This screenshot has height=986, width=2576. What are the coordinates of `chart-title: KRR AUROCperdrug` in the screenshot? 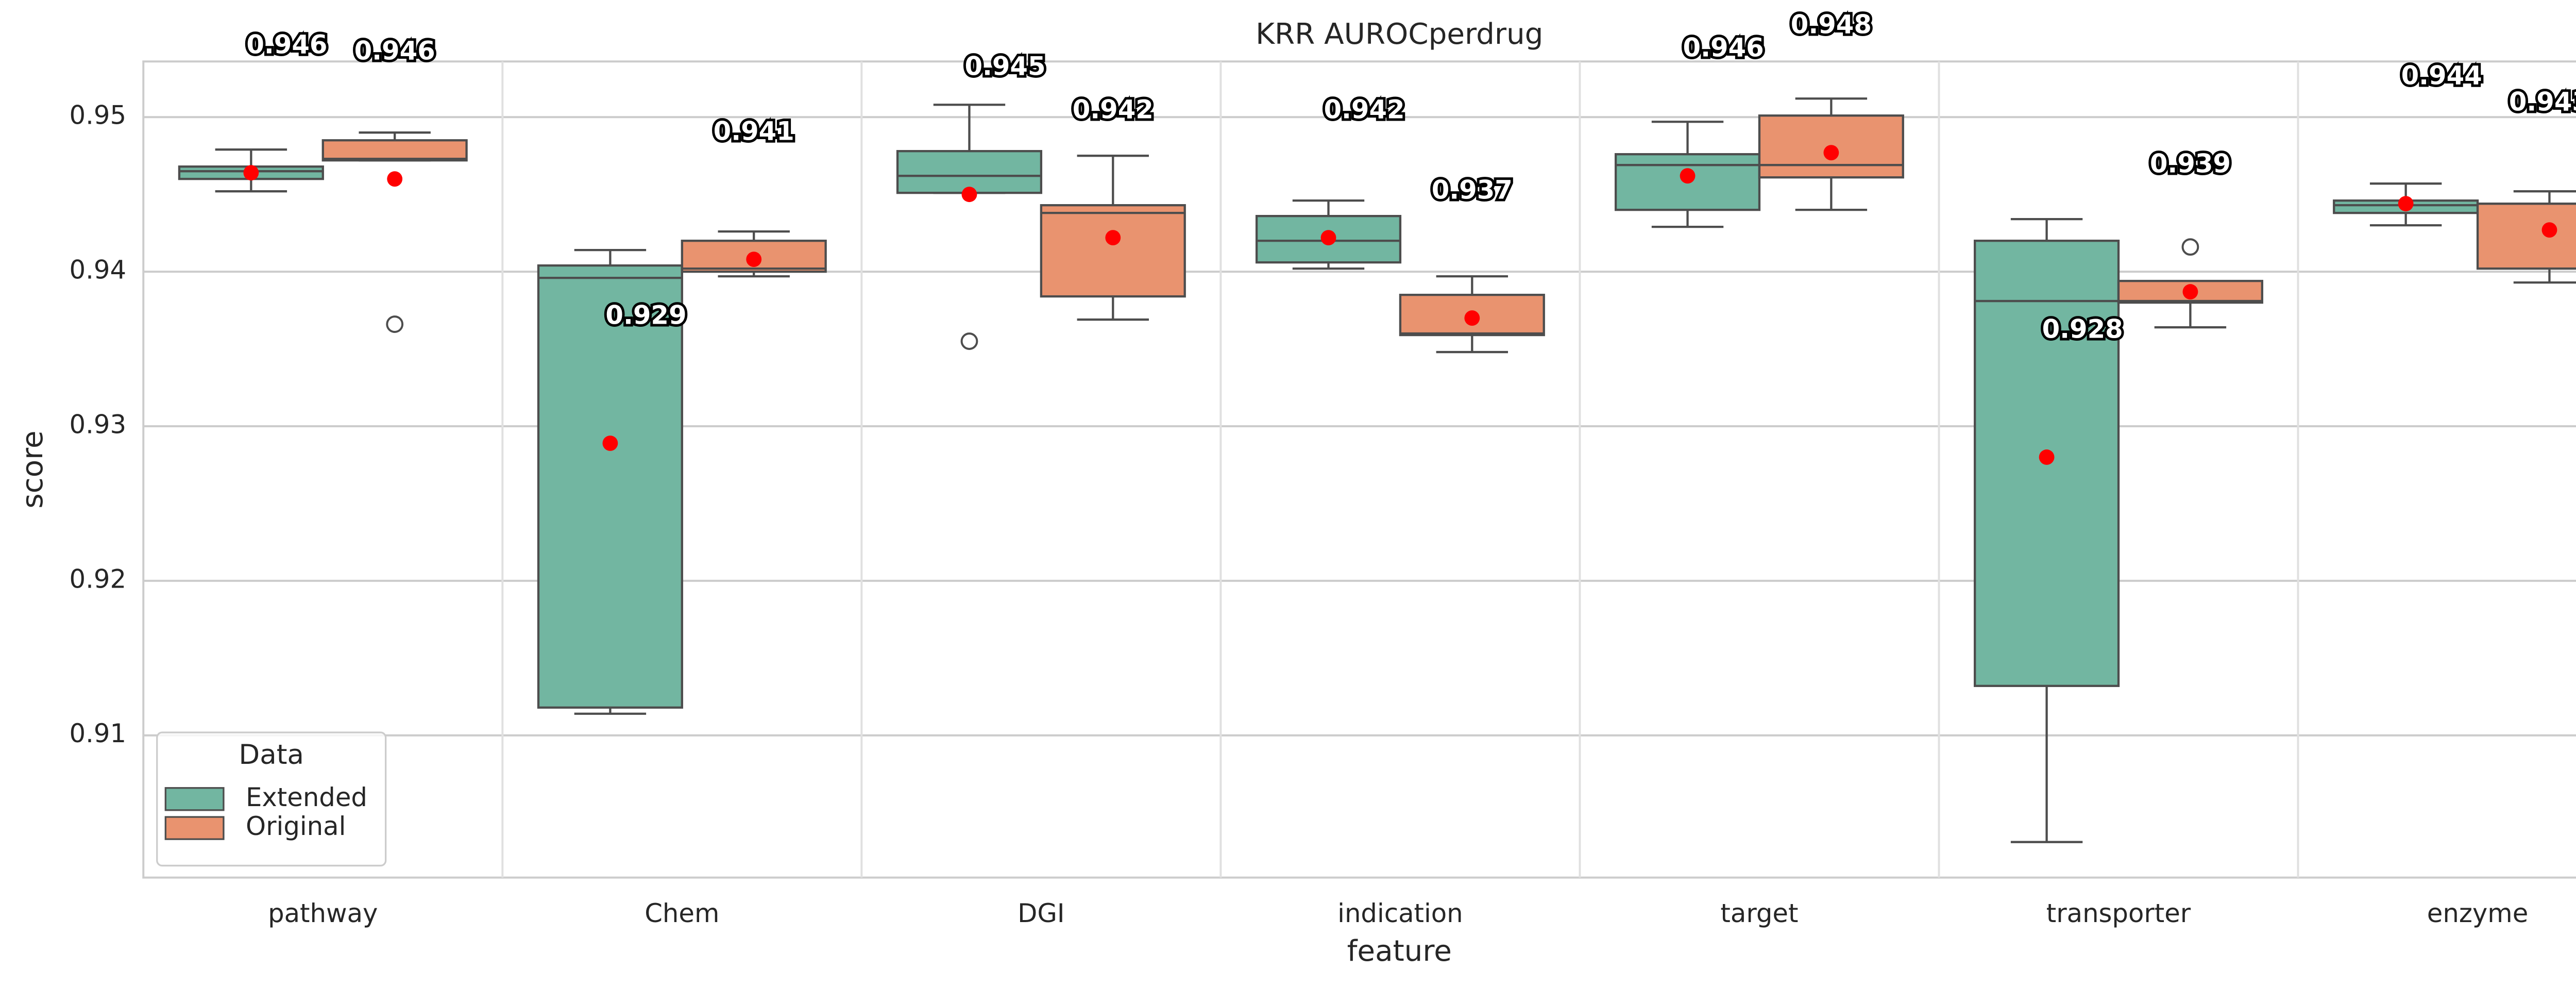 It's located at (1399, 34).